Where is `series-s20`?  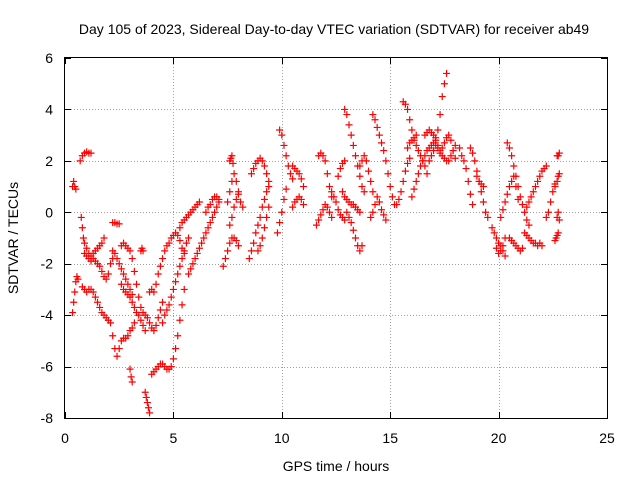
series-s20 is located at coordinates (204, 238).